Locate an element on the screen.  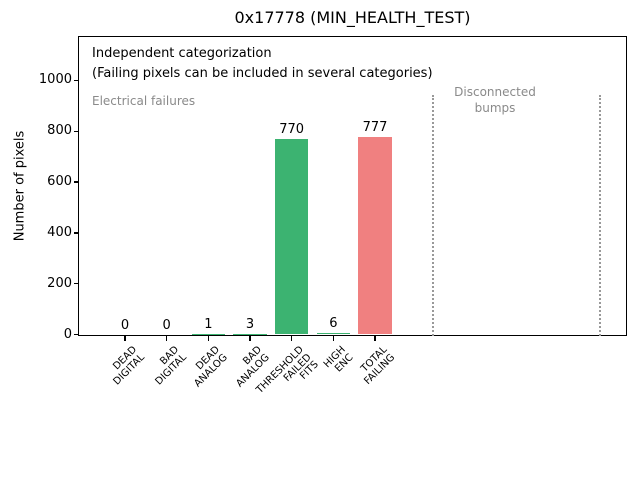
chart-title: 0x17778 (MIN_HEALTH_TEST) is located at coordinates (352, 17).